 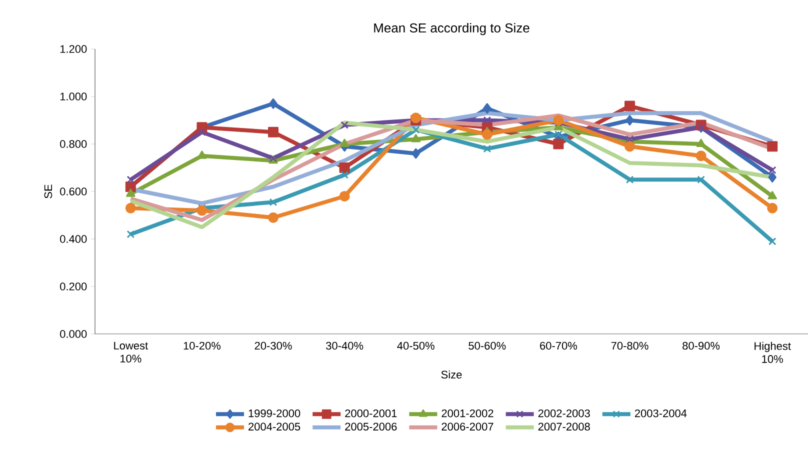 I want to click on legend-label: 2003-2004, so click(x=660, y=413).